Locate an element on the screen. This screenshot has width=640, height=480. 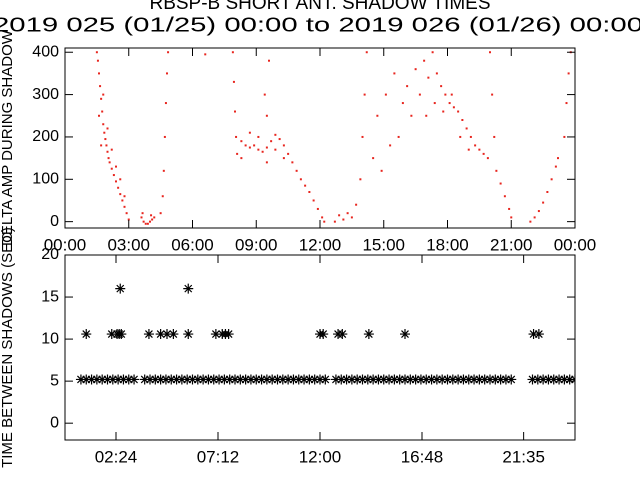
chart-title: RBSP-B SHORT ANT. SHADOW TIMES is located at coordinates (319, 7).